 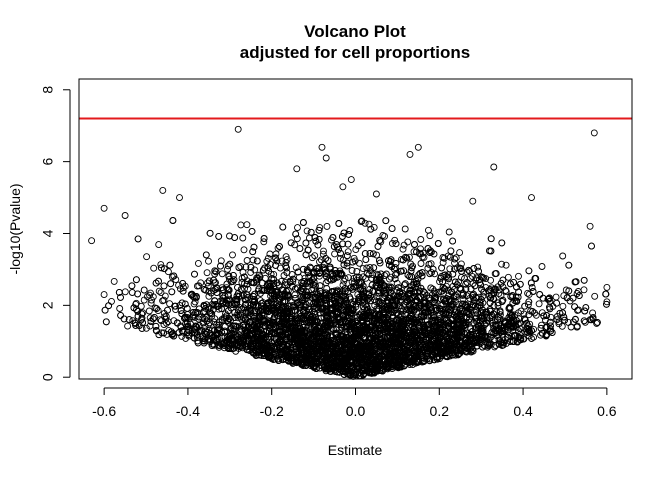 I want to click on chart-title: Volcano Plot, so click(x=355, y=31).